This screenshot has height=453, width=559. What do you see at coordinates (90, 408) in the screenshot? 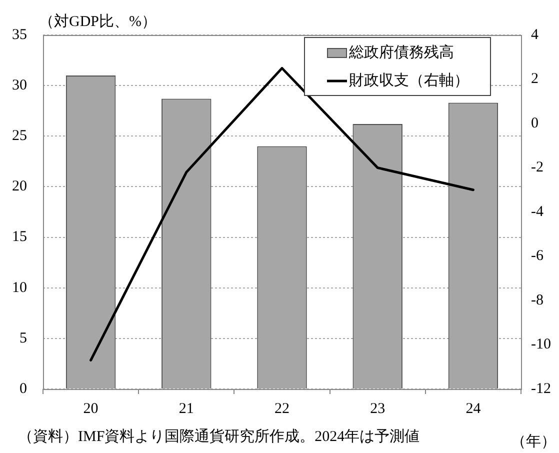
I see `x-tick-label: 20` at bounding box center [90, 408].